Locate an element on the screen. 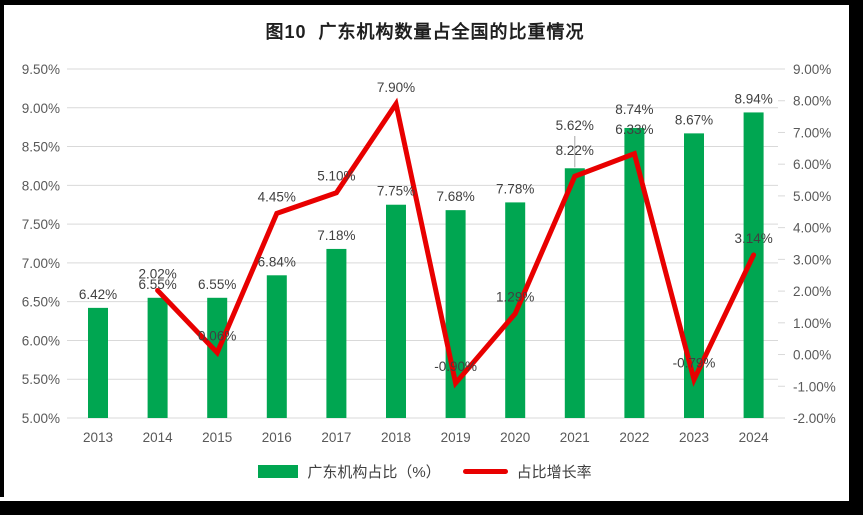 This screenshot has width=863, height=515. left-axis-tick-label: 9.00% is located at coordinates (41, 108).